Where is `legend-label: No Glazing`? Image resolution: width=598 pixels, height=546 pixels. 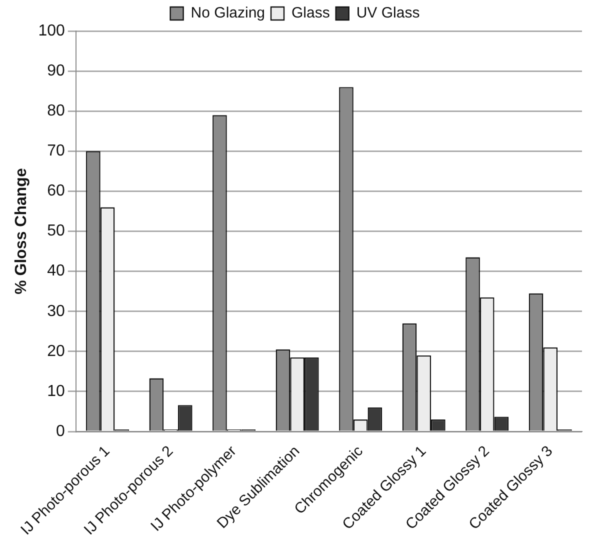 legend-label: No Glazing is located at coordinates (228, 13).